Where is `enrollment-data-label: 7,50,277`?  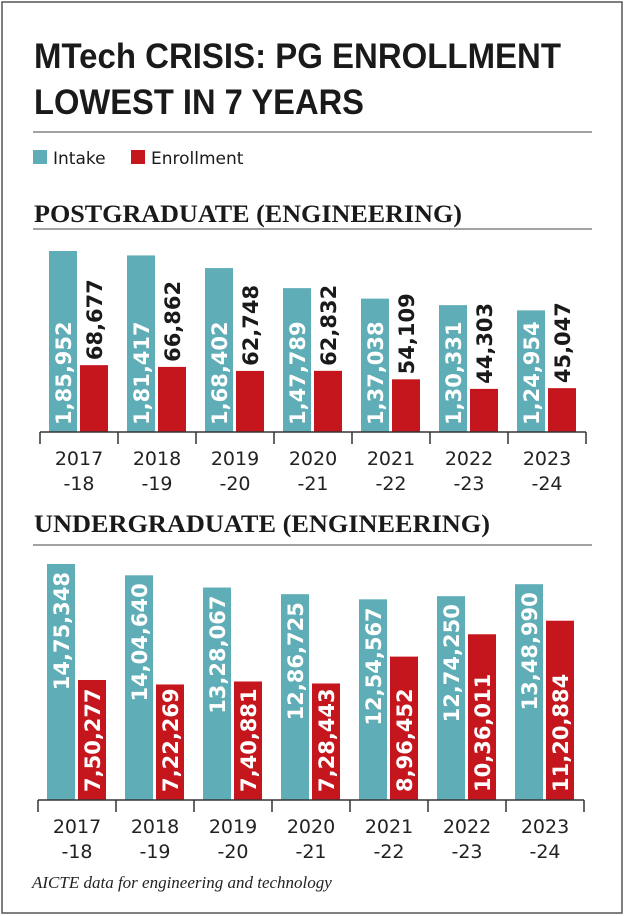
enrollment-data-label: 7,50,277 is located at coordinates (93, 740).